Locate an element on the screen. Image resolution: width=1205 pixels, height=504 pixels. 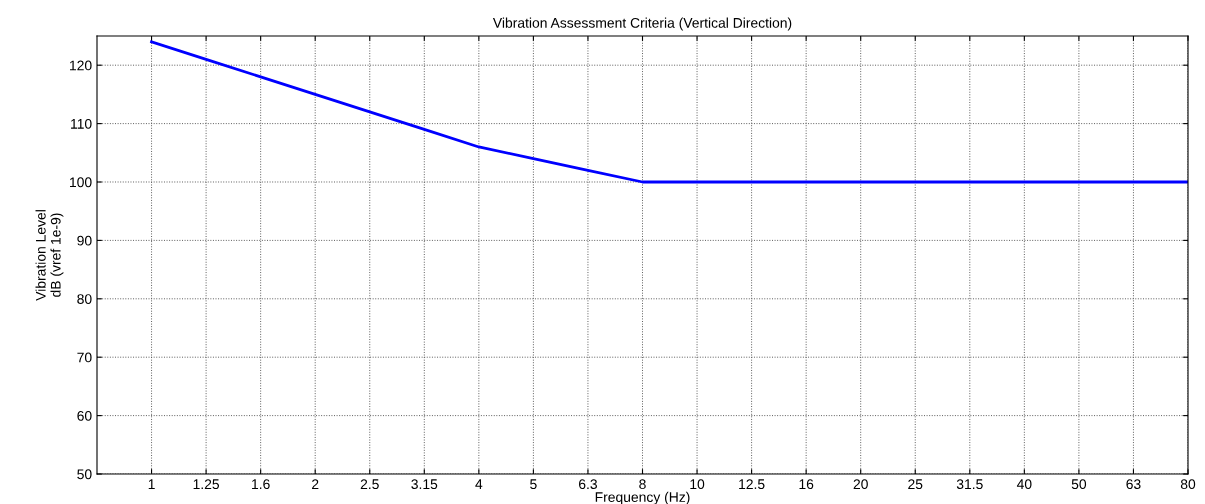
x-tick-label: 4 is located at coordinates (479, 484).